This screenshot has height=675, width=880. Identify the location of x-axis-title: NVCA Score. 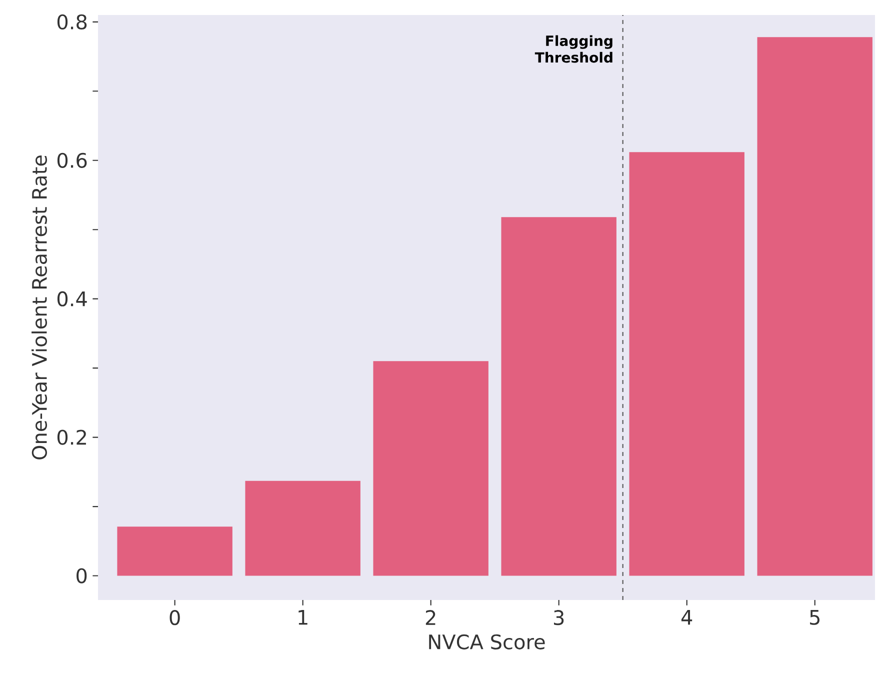
(487, 642).